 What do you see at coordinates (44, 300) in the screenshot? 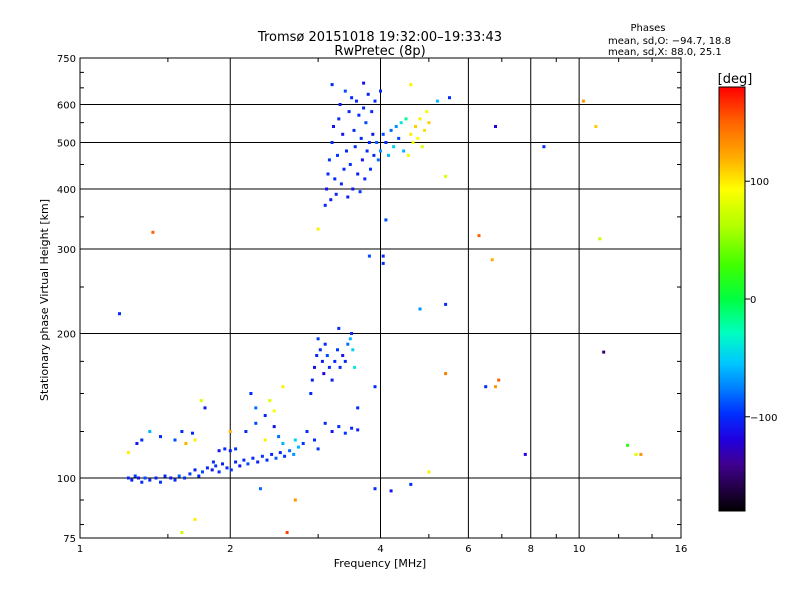
I see `y-axis-label: Stationary phase Virtual Height [km]` at bounding box center [44, 300].